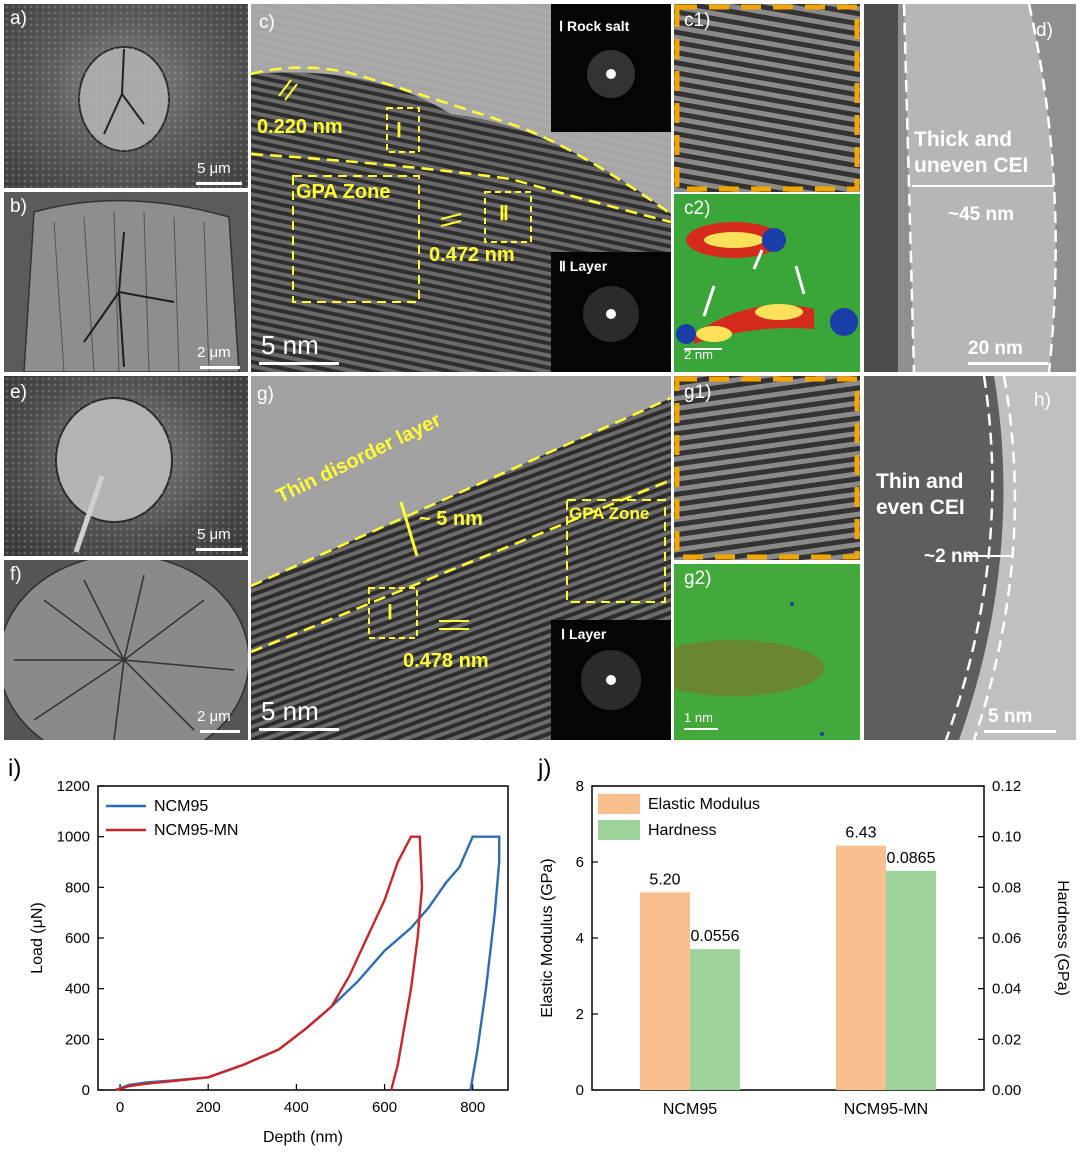 This screenshot has width=1080, height=1161. Describe the element at coordinates (300, 127) in the screenshot. I see `d-spacing-label-rocksalt: 0.220 nm` at that location.